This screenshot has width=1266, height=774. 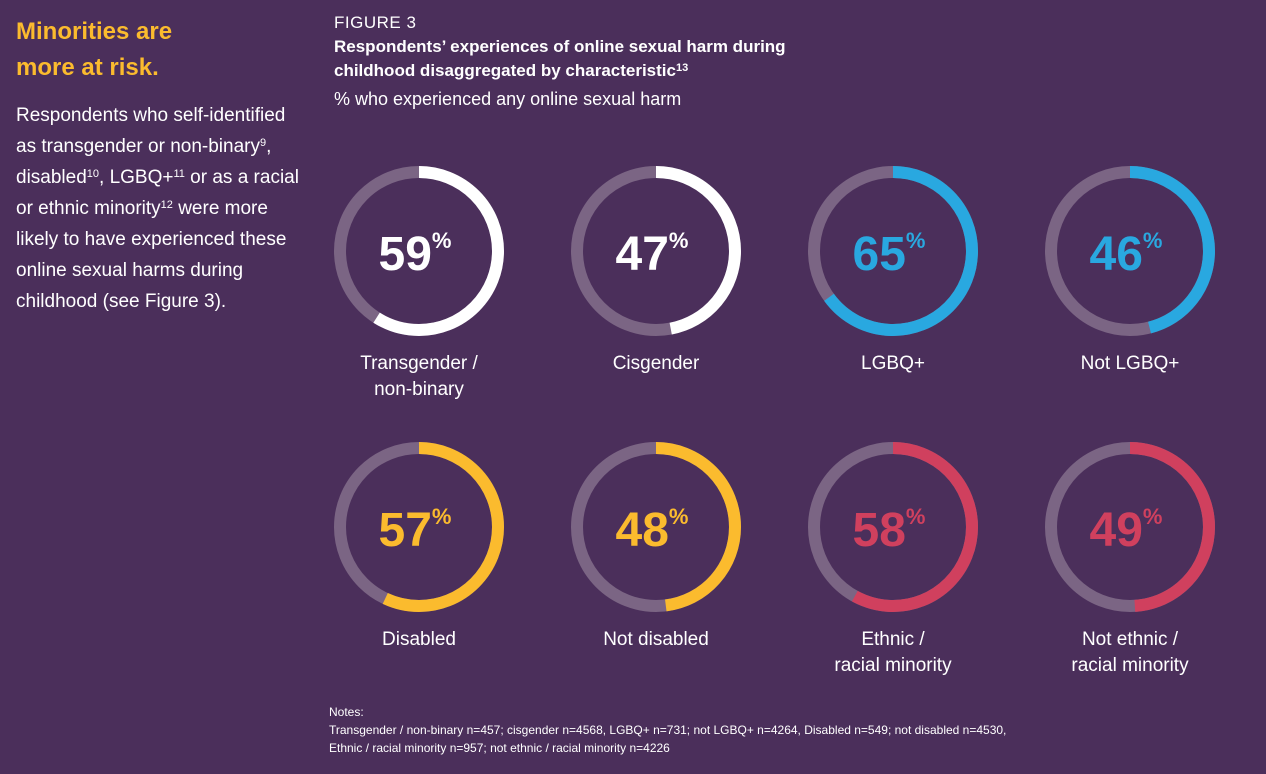 What do you see at coordinates (1130, 363) in the screenshot?
I see `category-label: Not LGBQ+` at bounding box center [1130, 363].